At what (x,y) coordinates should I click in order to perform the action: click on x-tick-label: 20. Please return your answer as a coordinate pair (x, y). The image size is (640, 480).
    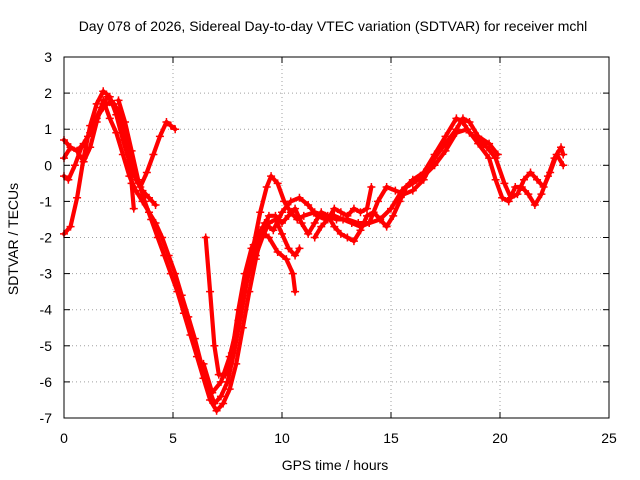
    Looking at the image, I should click on (500, 438).